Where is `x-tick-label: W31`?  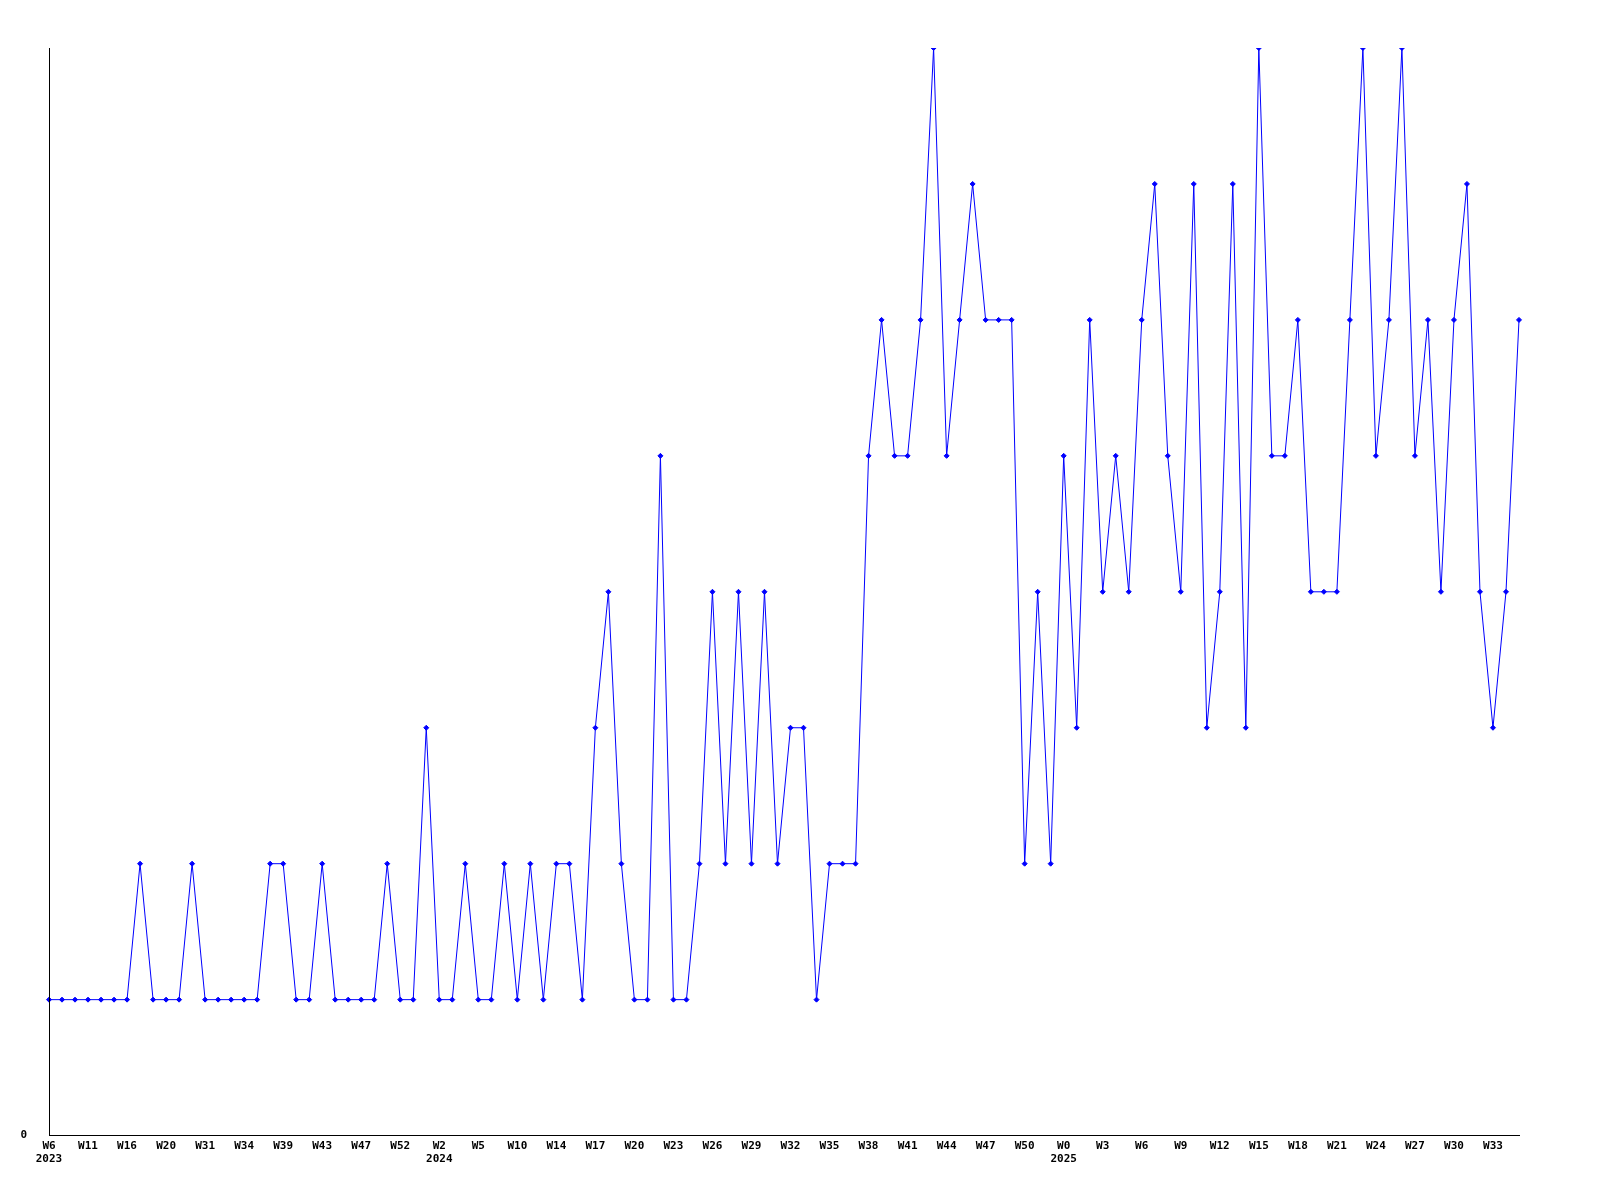
x-tick-label: W31 is located at coordinates (205, 1146).